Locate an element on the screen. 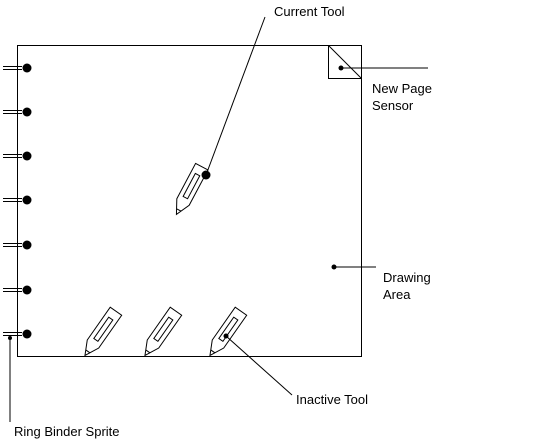 This screenshot has width=558, height=443. new-page-sensor-label-line1: New Page is located at coordinates (402, 88).